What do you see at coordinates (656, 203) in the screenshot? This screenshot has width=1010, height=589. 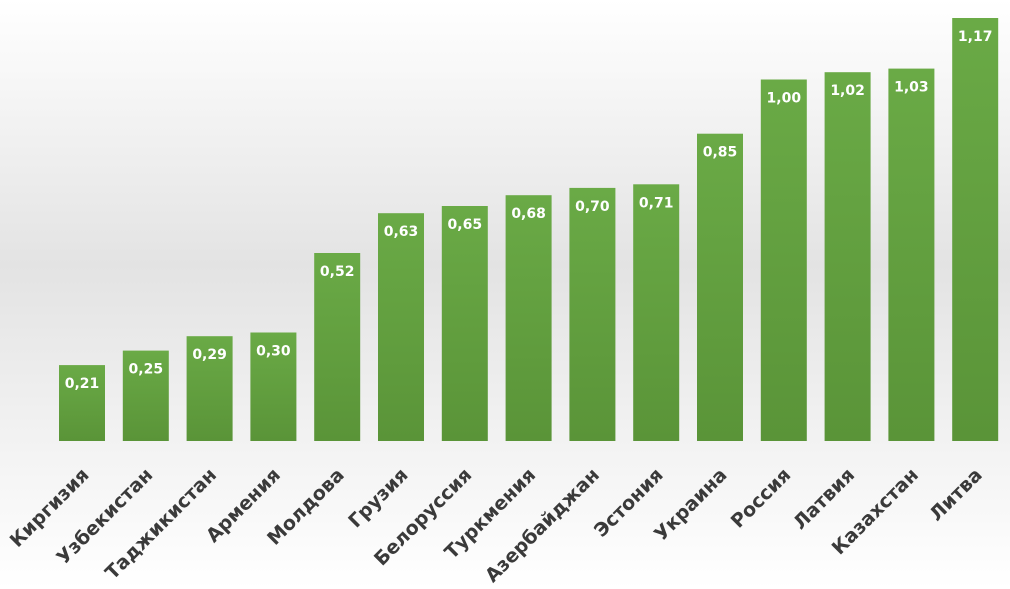 I see `value-label-10: 0,71` at bounding box center [656, 203].